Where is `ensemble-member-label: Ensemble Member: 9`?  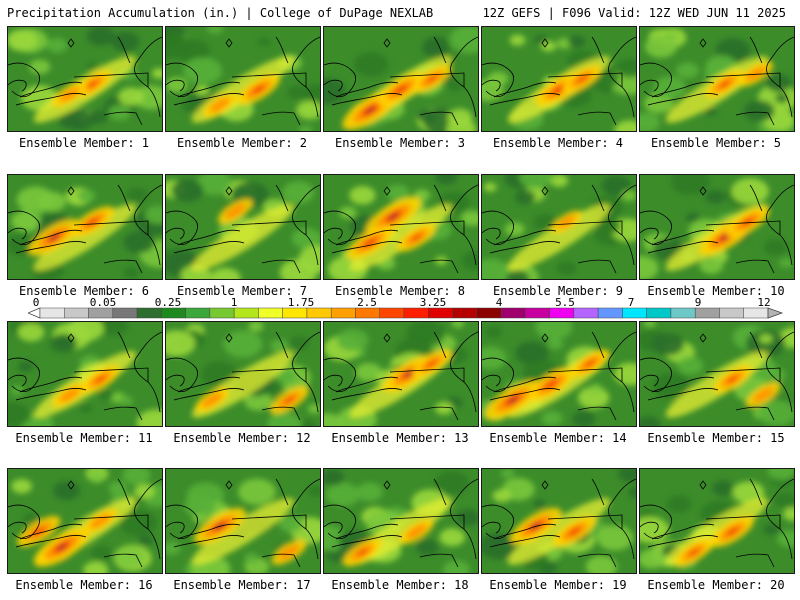
ensemble-member-label: Ensemble Member: 9 is located at coordinates (558, 291).